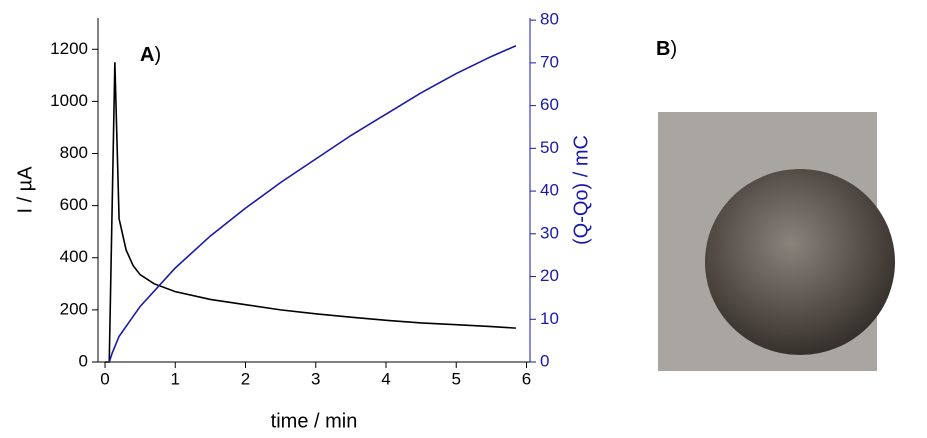 Image resolution: width=927 pixels, height=438 pixels. I want to click on y-tick-label: 400, so click(74, 256).